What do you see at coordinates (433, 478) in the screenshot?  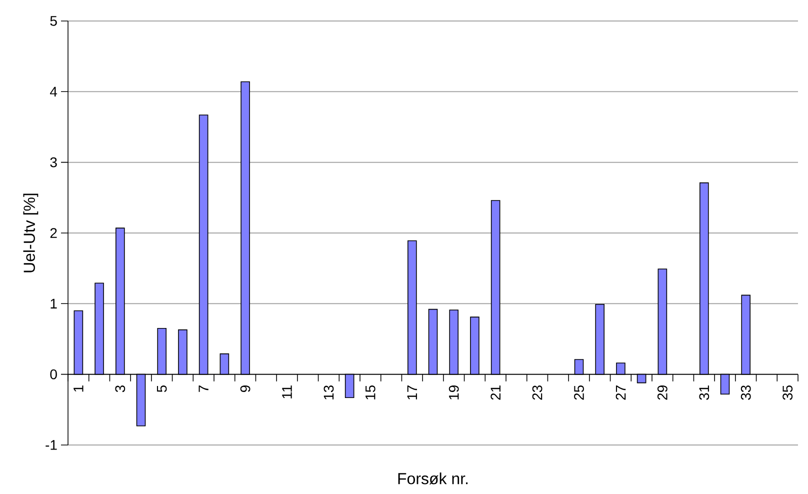 I see `x-axis-title: Forsøk nr.` at bounding box center [433, 478].